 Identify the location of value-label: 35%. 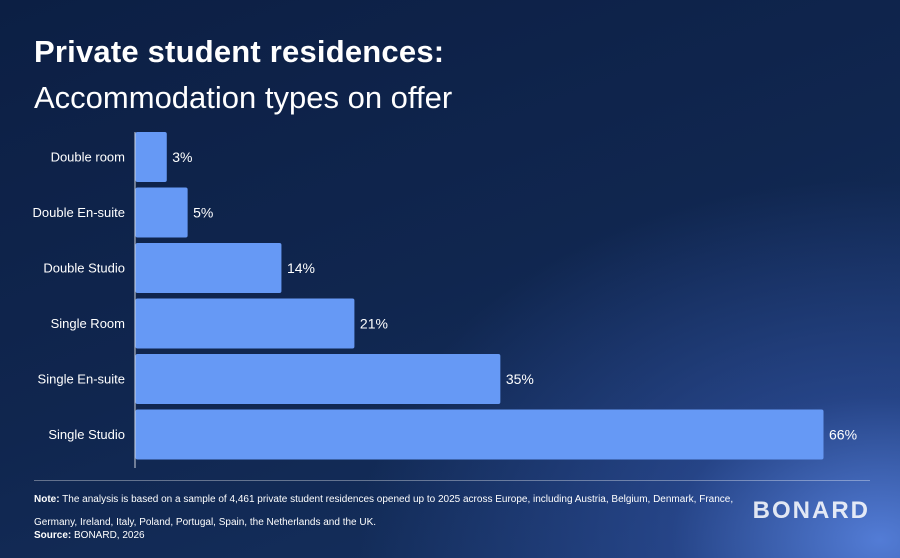
(520, 379).